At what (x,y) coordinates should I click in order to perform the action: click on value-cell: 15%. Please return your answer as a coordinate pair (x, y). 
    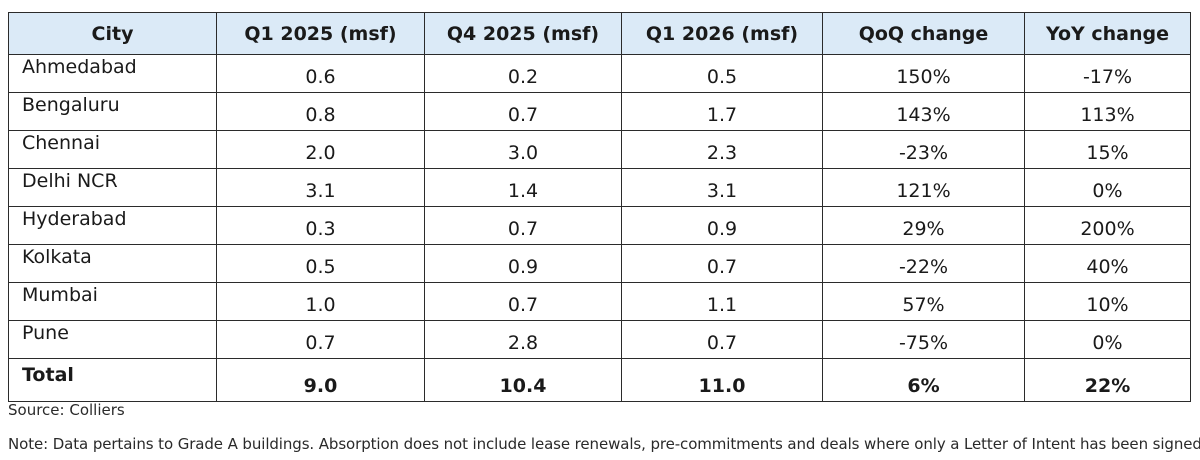
    Looking at the image, I should click on (1107, 149).